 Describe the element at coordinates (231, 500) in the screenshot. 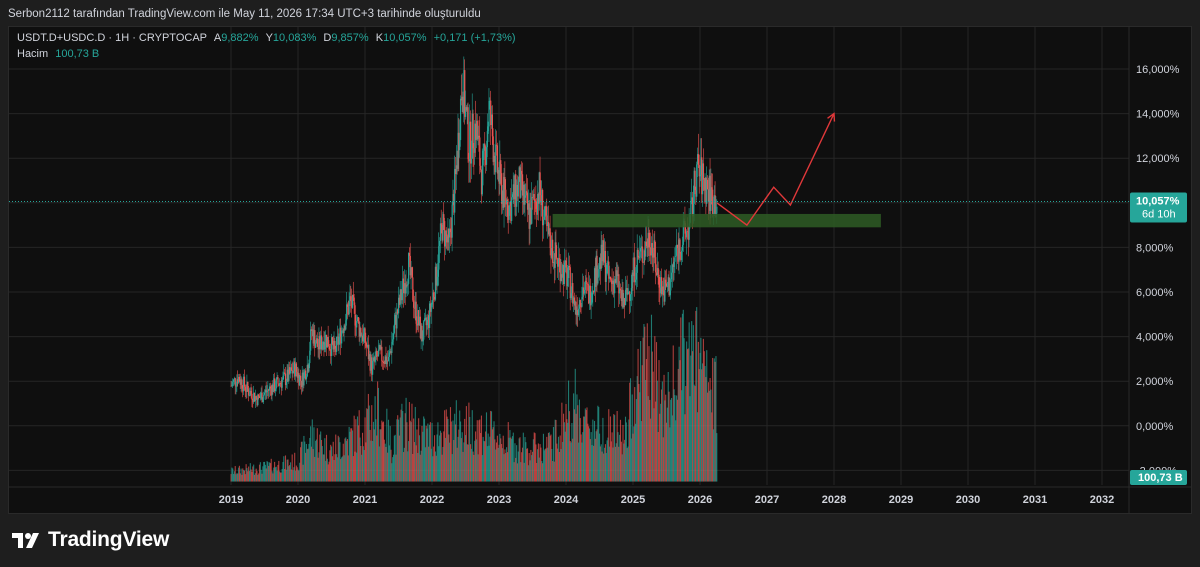

I see `x-tick-label: 2019` at that location.